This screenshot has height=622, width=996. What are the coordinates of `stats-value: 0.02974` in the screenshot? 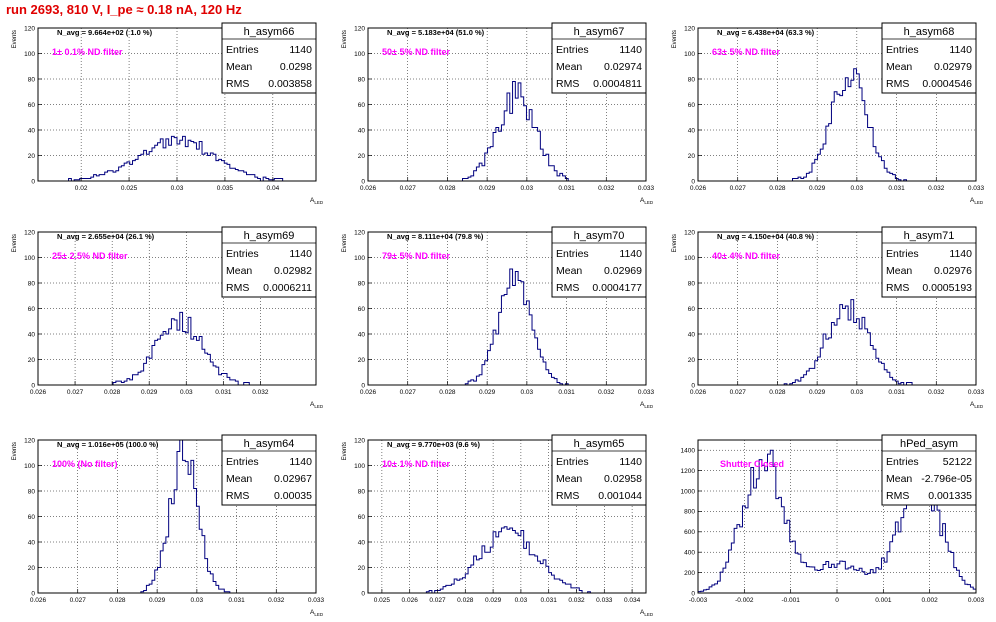 It's located at (623, 67).